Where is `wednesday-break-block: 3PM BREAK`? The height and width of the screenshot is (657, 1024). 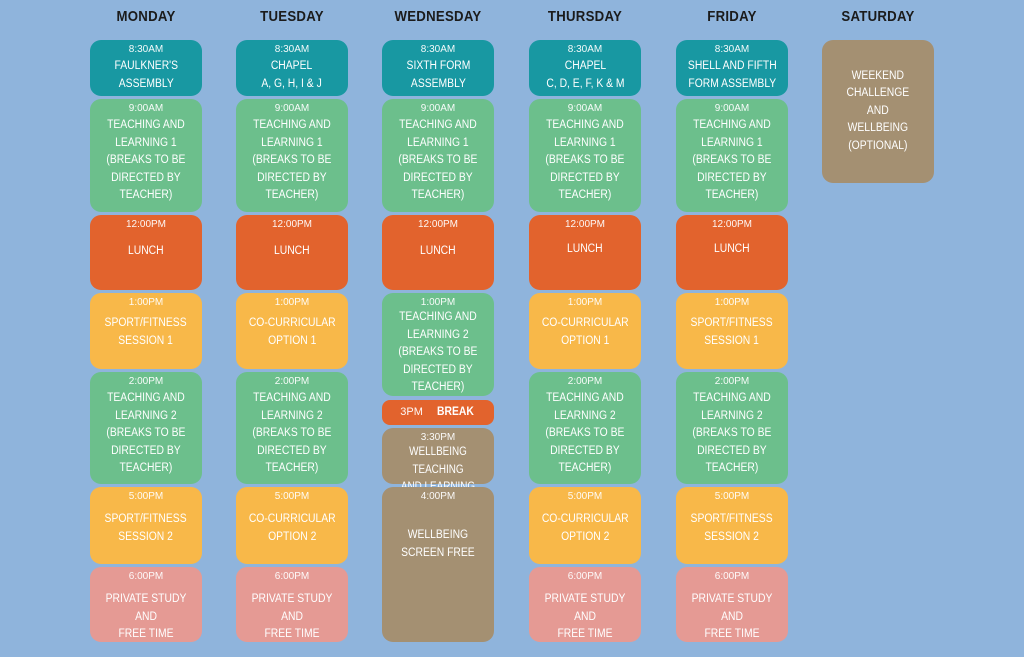
wednesday-break-block: 3PM BREAK is located at coordinates (438, 412).